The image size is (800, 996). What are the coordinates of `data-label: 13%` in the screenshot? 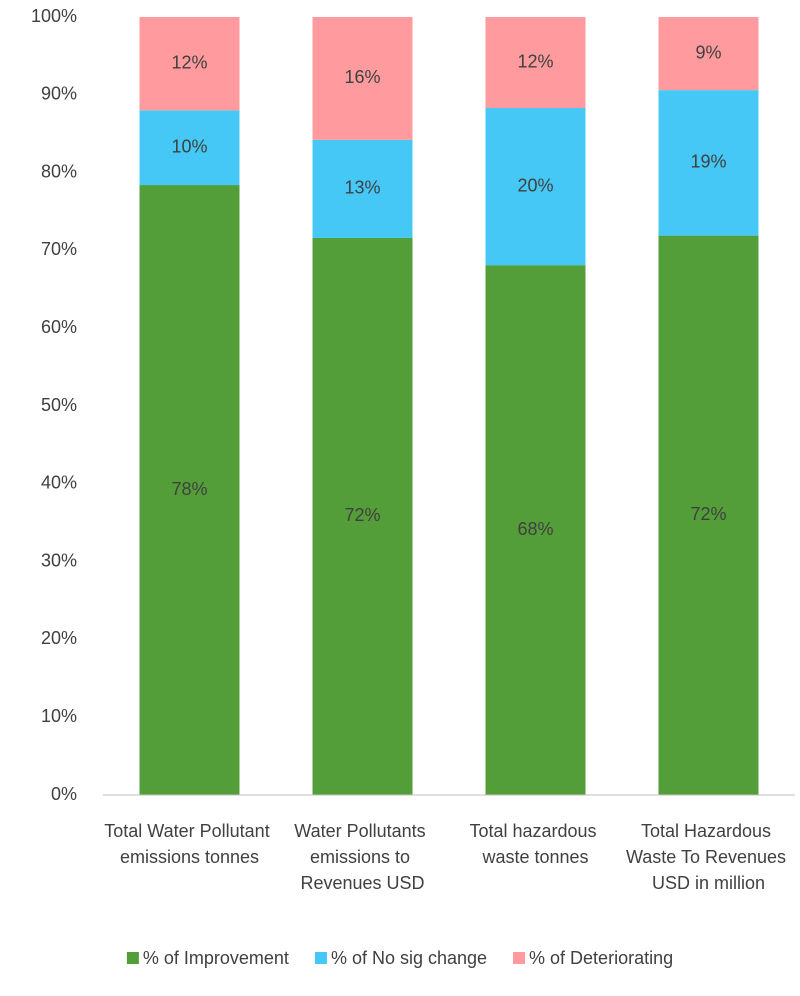 It's located at (362, 188).